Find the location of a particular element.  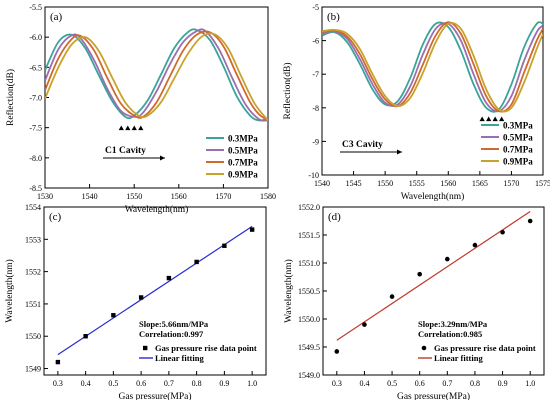

y-tick-label: 1554 is located at coordinates (33, 207).